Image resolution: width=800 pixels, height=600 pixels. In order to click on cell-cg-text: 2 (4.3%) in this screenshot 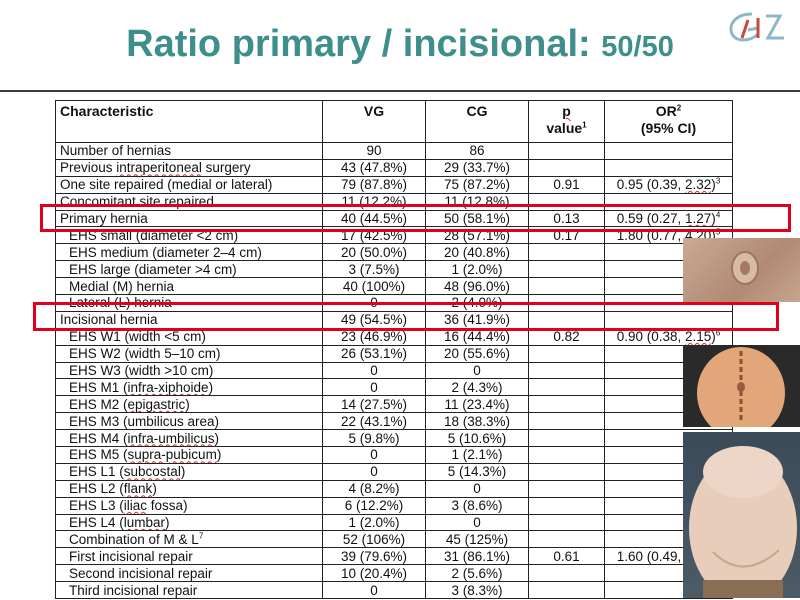, I will do `click(477, 387)`.